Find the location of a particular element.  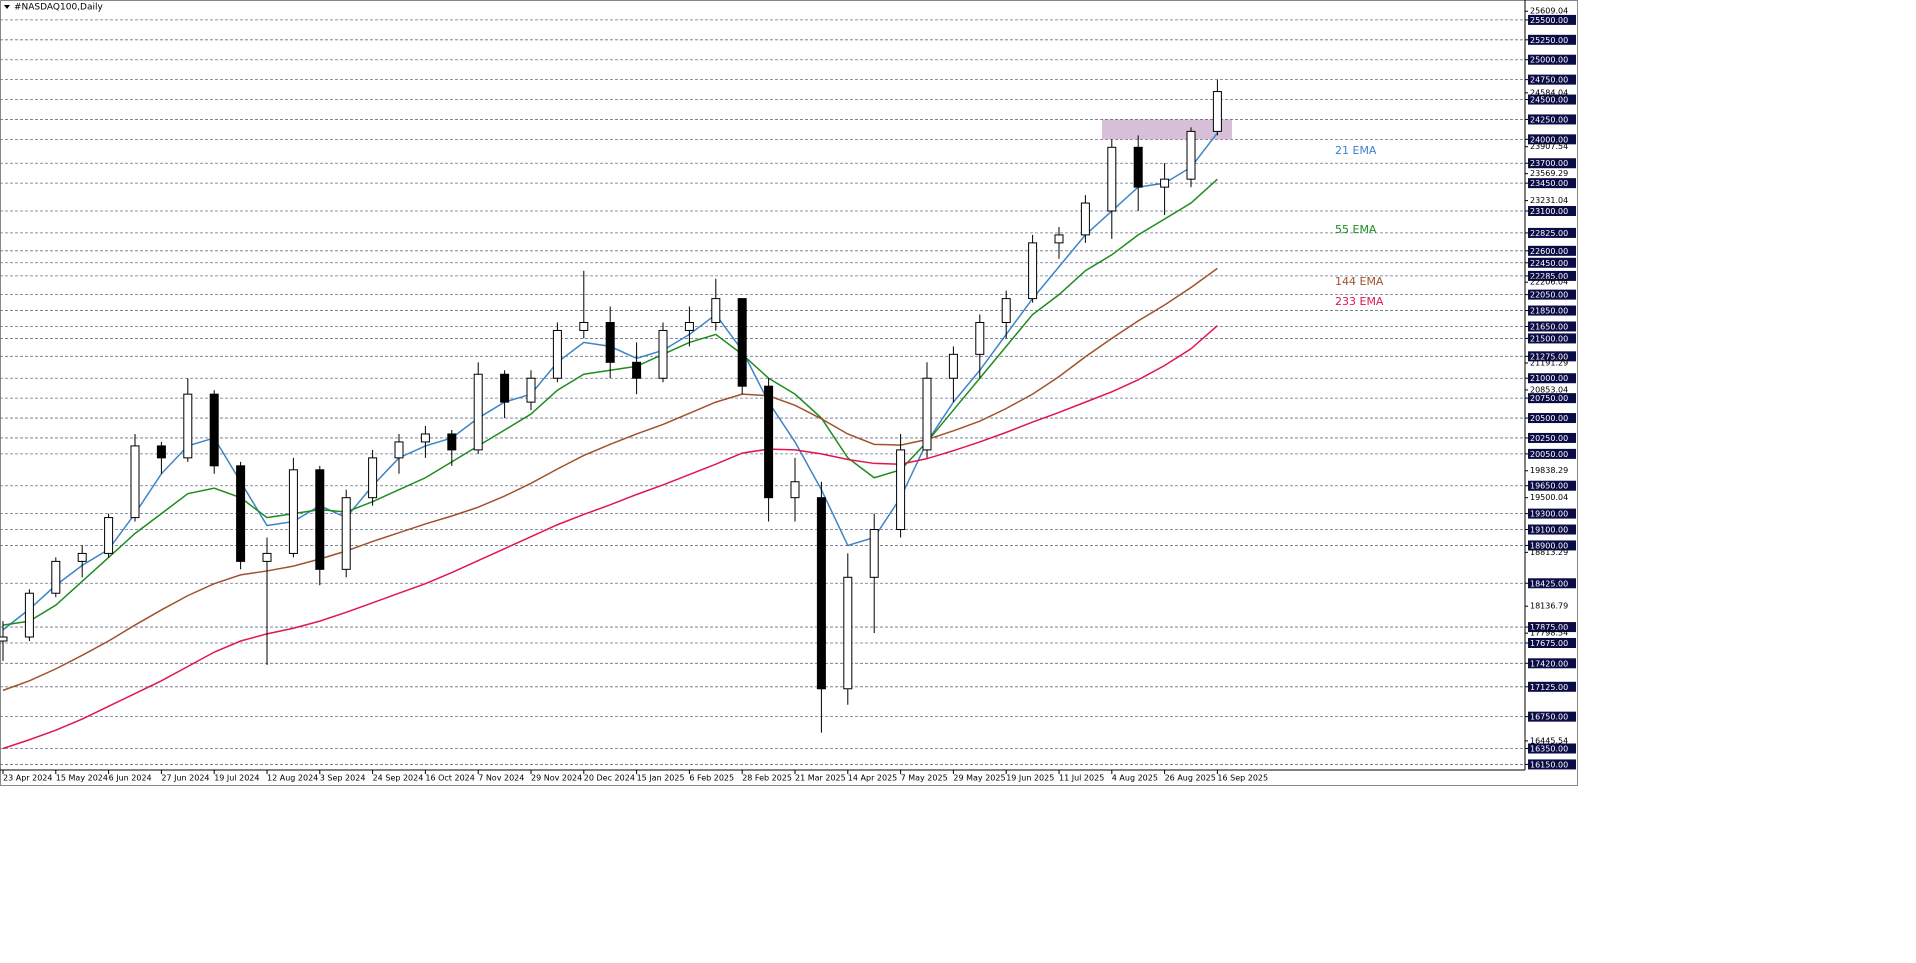

x-tick-label: 26 Aug 2025 is located at coordinates (1190, 778).